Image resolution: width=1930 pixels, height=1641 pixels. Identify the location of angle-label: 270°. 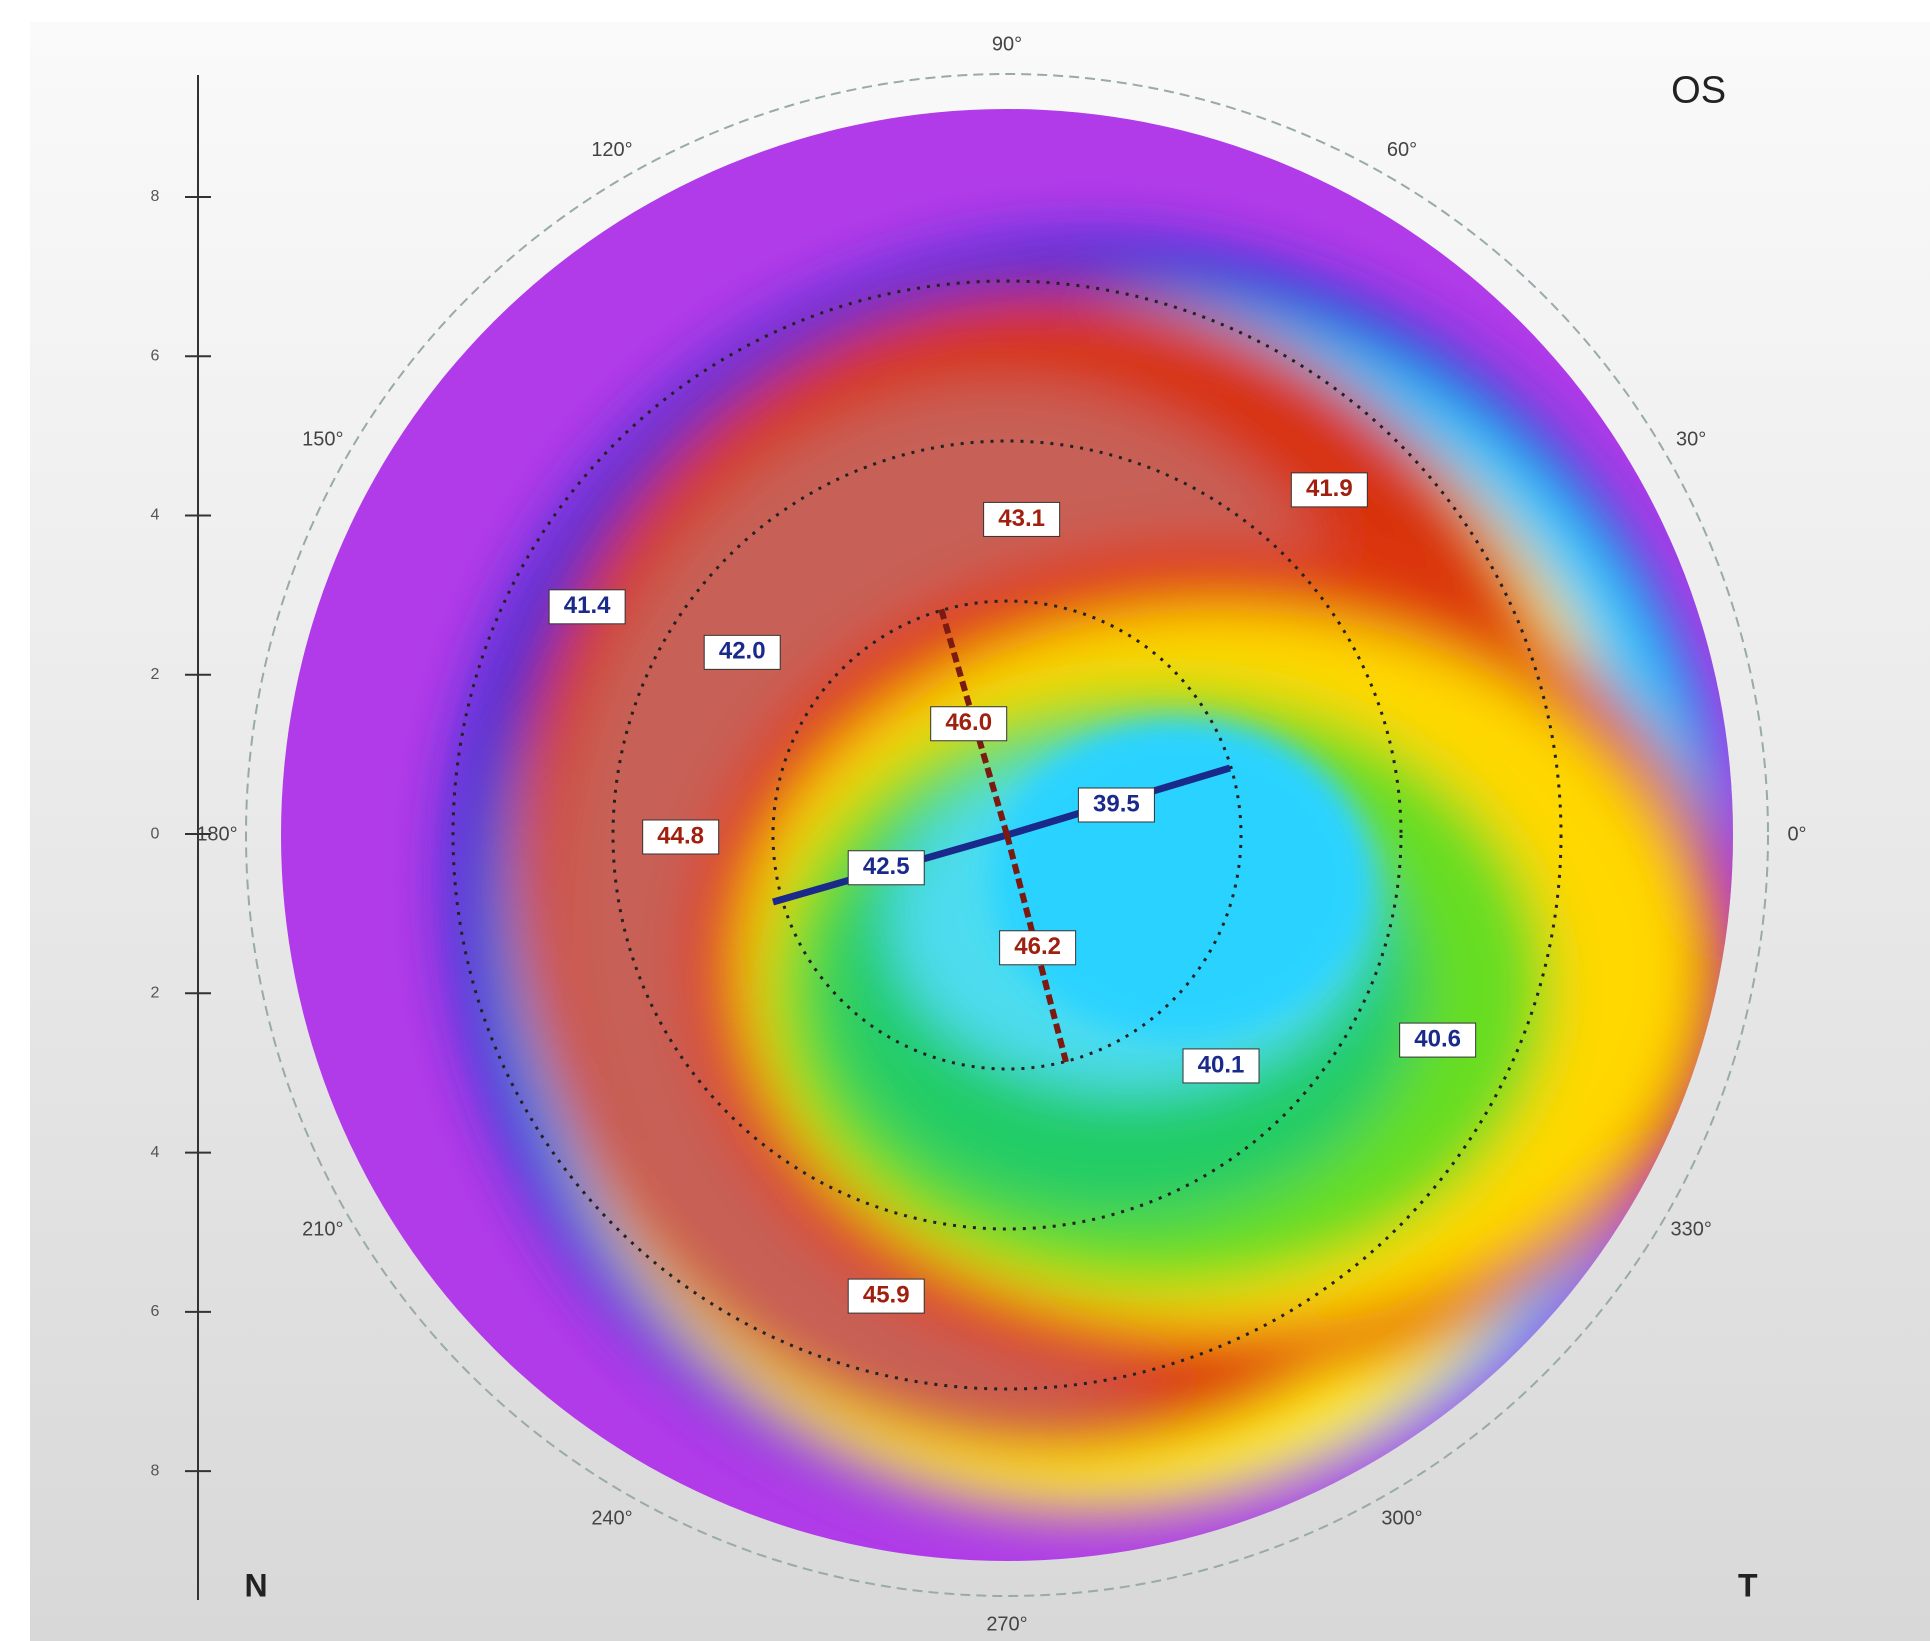
(1006, 1624).